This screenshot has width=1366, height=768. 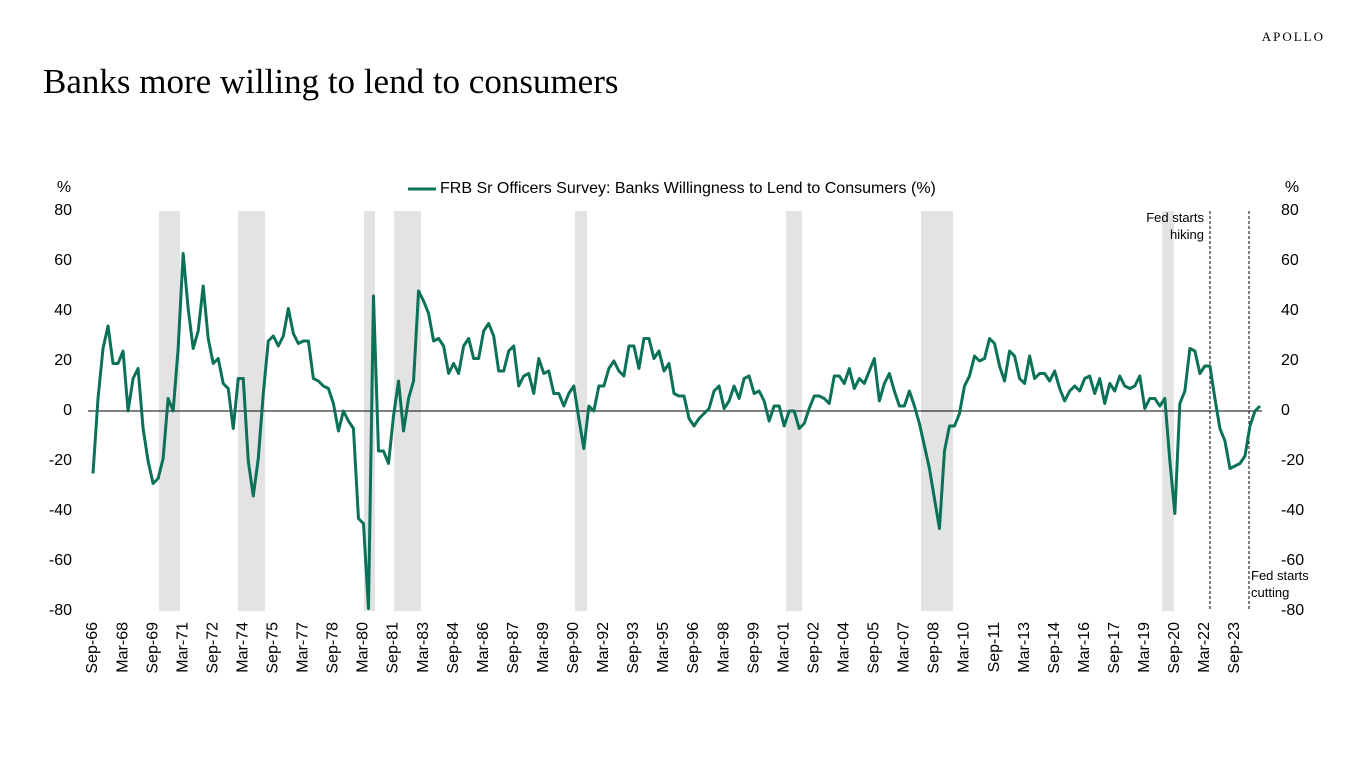 What do you see at coordinates (874, 648) in the screenshot?
I see `x-tick-label: Sep-05` at bounding box center [874, 648].